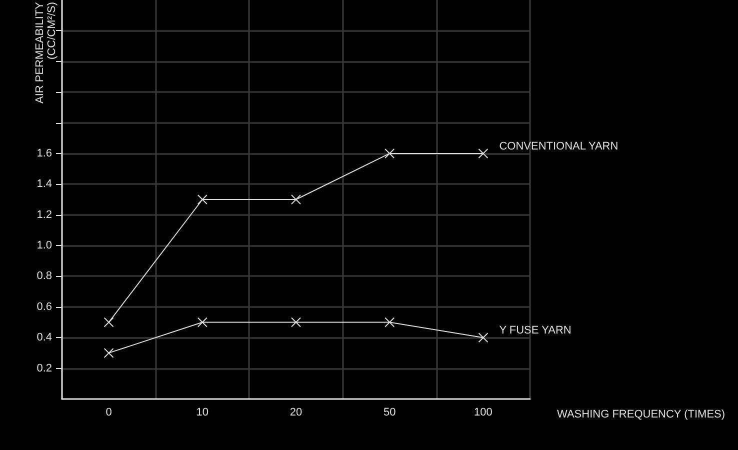  What do you see at coordinates (109, 412) in the screenshot?
I see `x-tick-label: 0` at bounding box center [109, 412].